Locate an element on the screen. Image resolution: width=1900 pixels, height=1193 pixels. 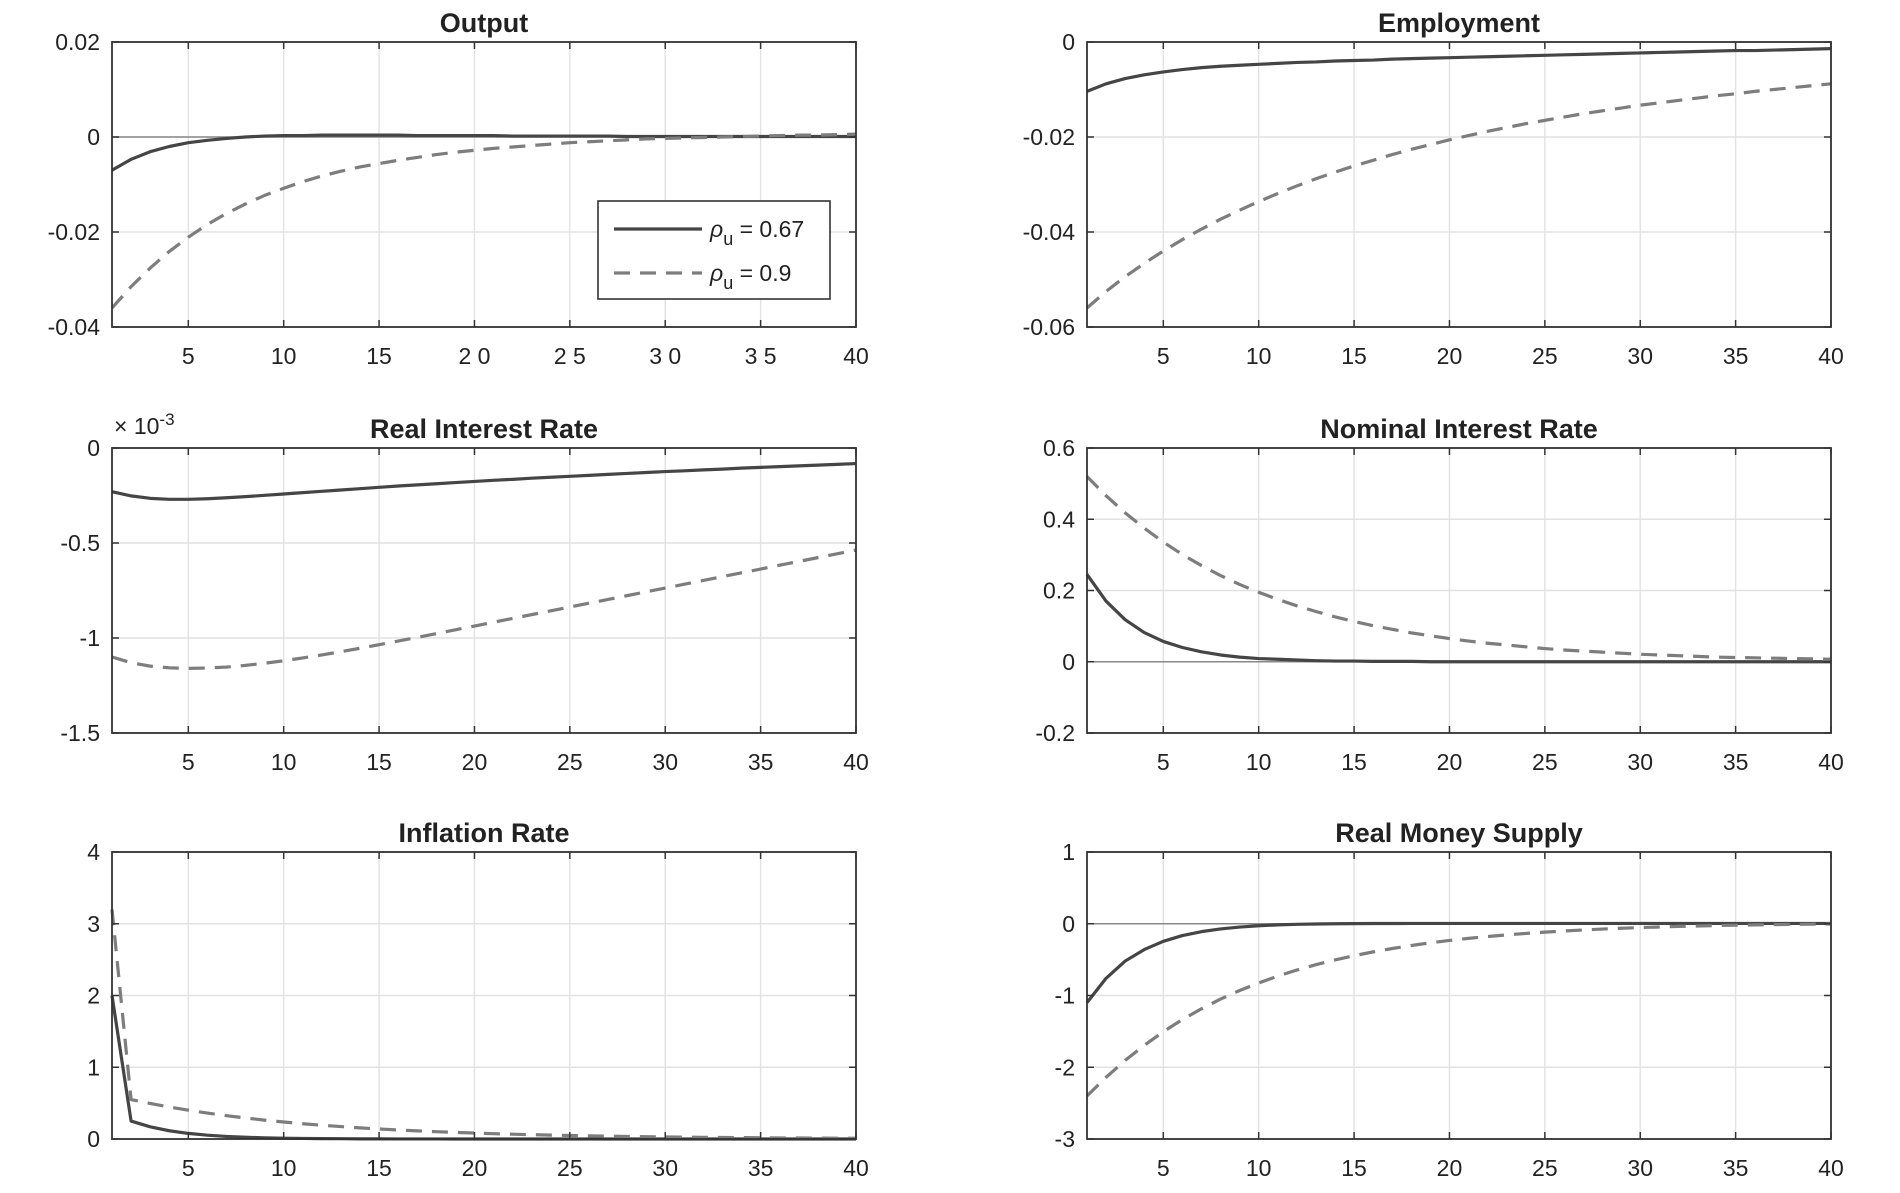
real-interest-rate-x-tick-label: 35 is located at coordinates (761, 762).